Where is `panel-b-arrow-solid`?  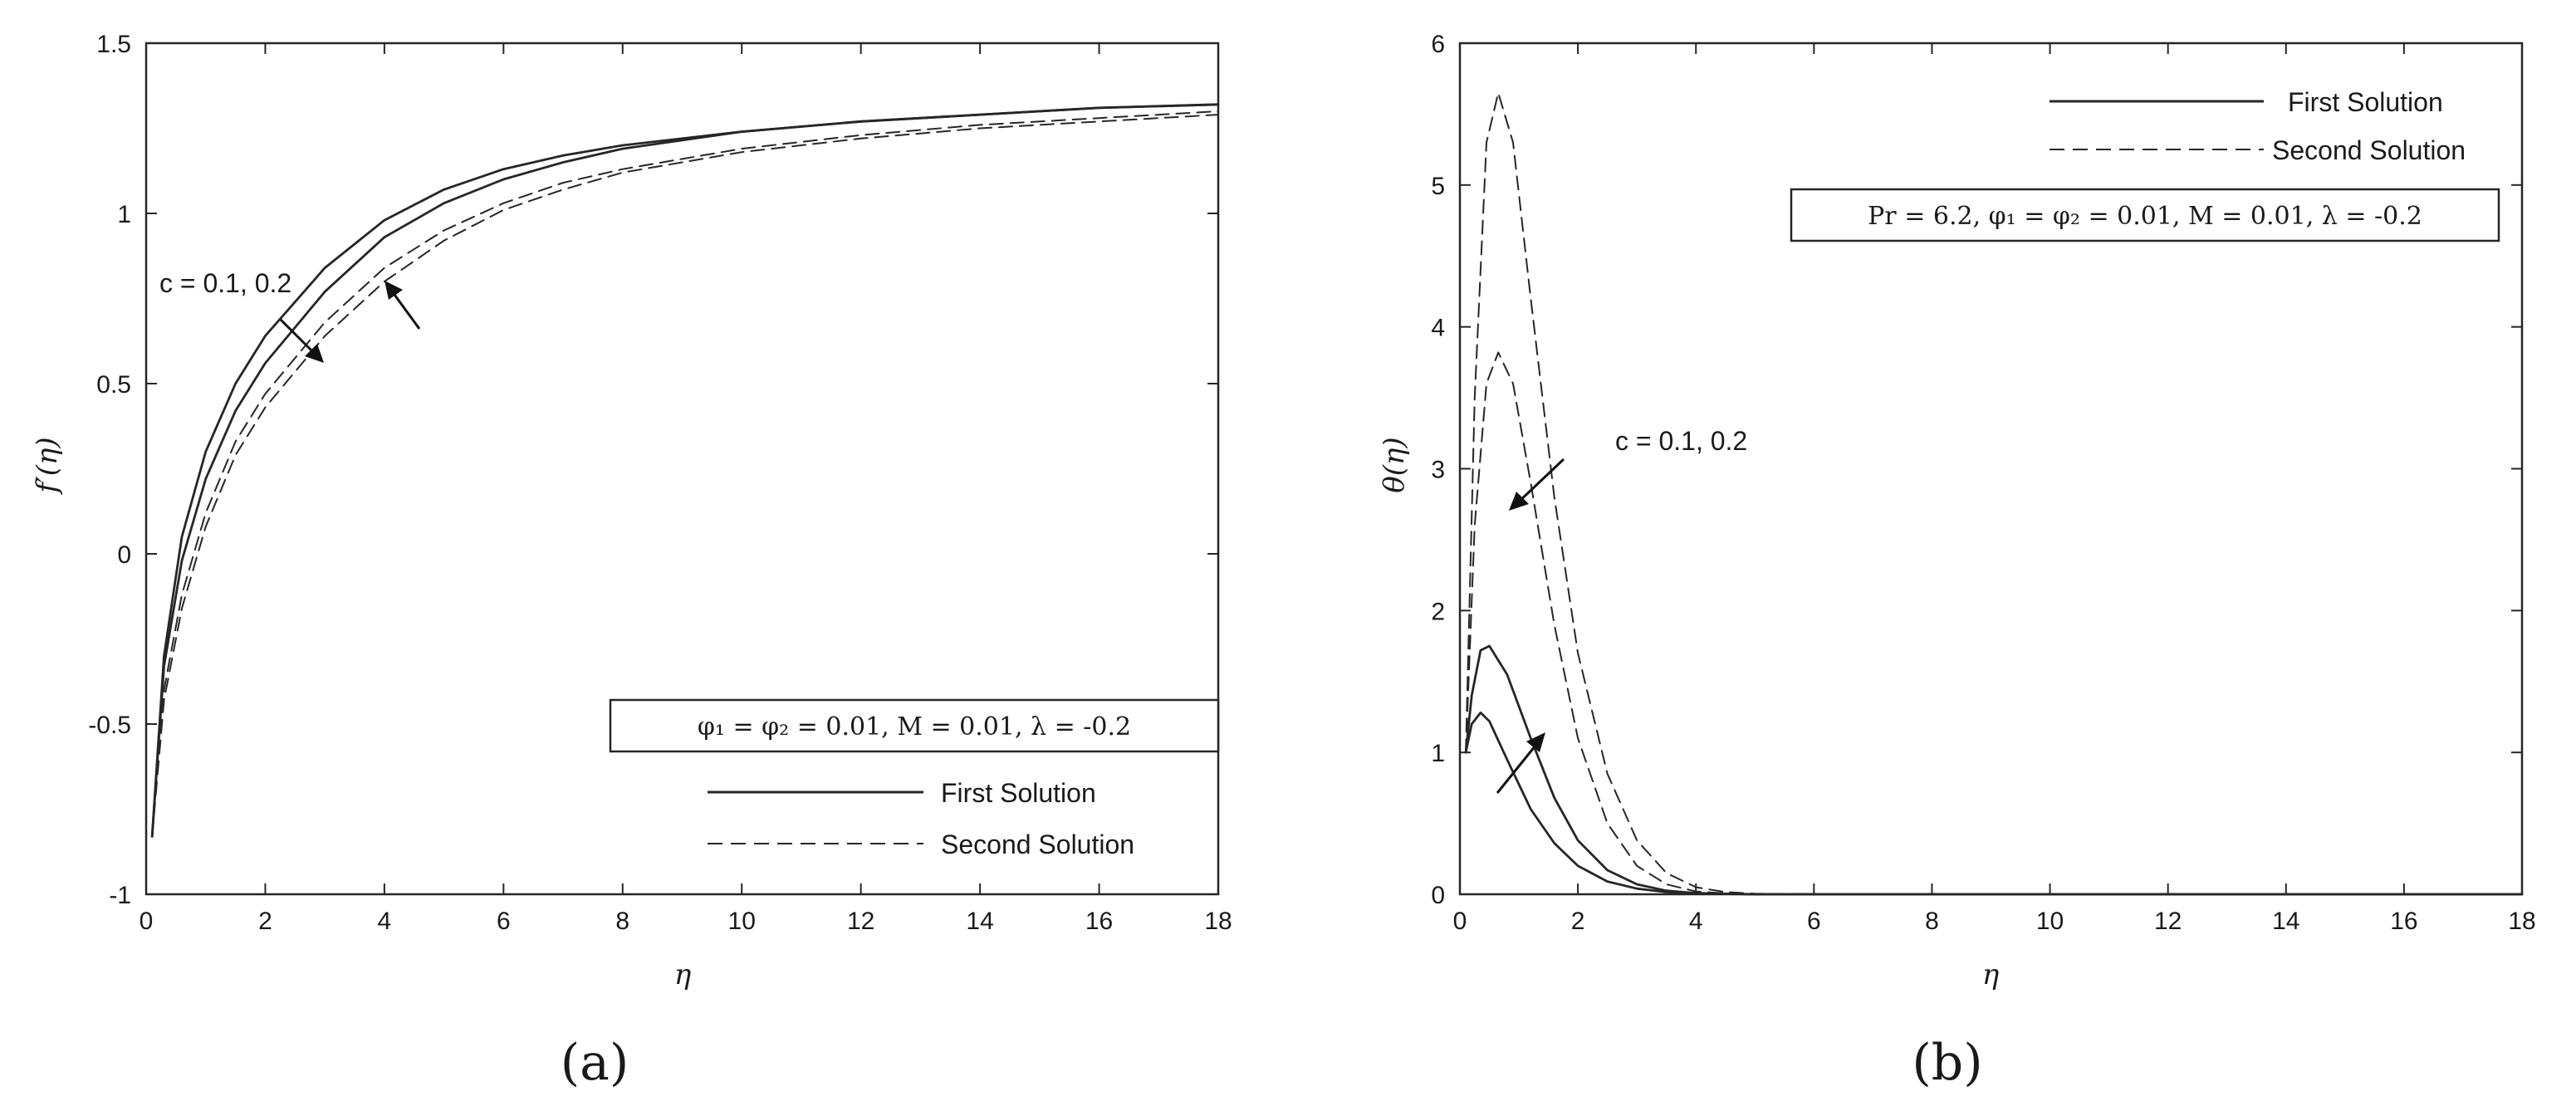
panel-b-arrow-solid is located at coordinates (1518, 767).